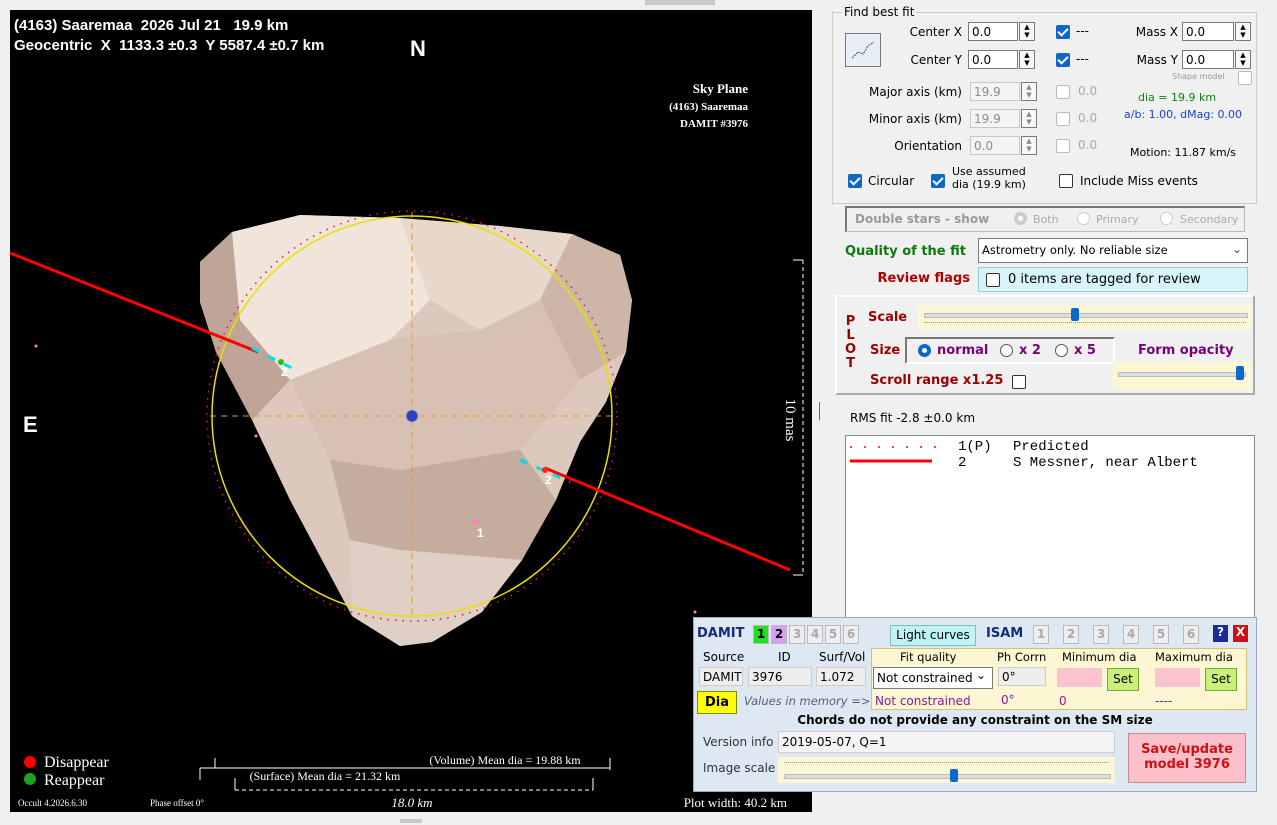  I want to click on ph-corrn-field: 0°, so click(1022, 676).